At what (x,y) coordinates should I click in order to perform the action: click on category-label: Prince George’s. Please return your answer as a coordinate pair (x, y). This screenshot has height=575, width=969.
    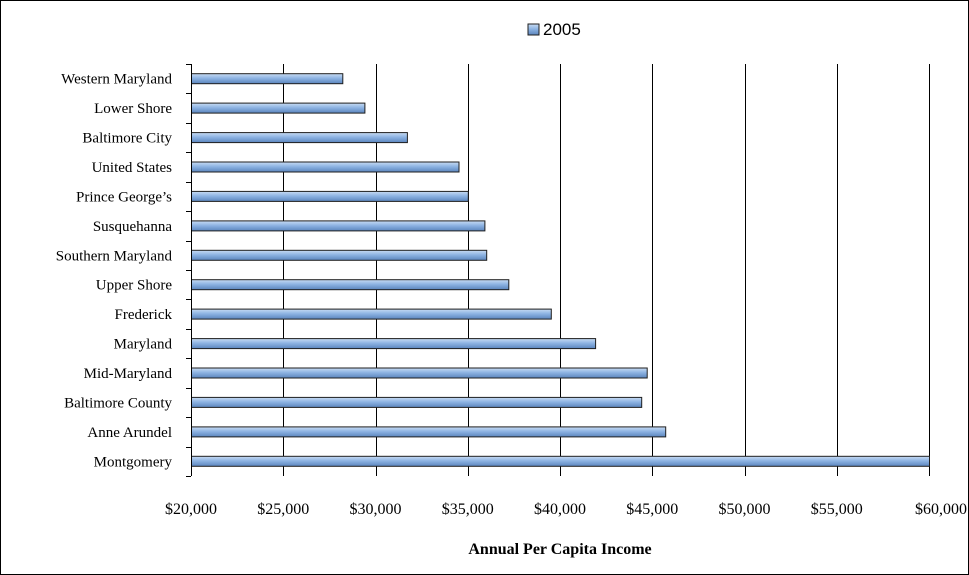
    Looking at the image, I should click on (124, 197).